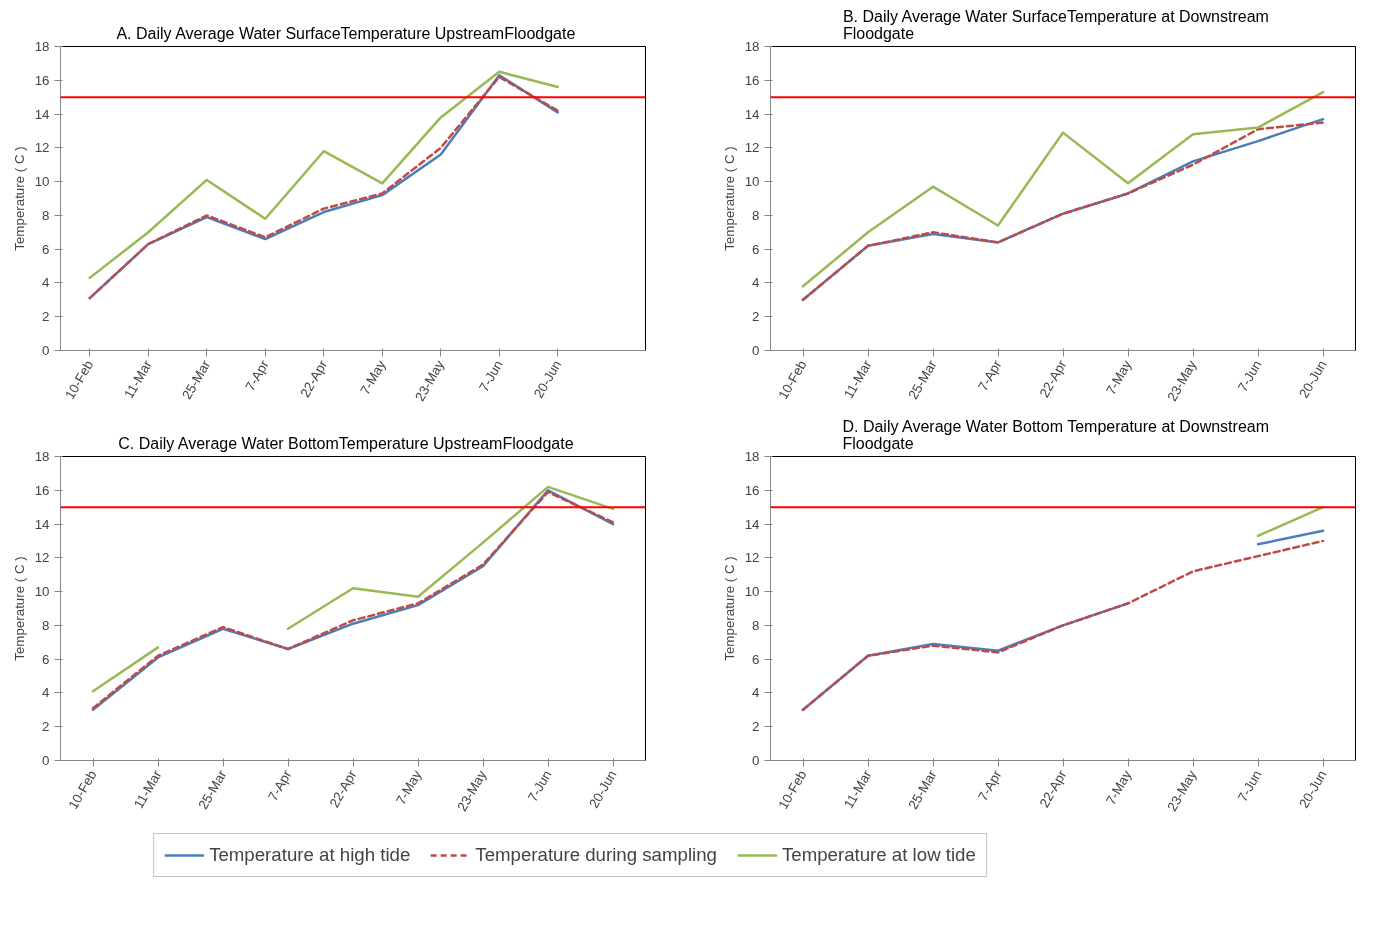  I want to click on legend-label: Temperature at high tide, so click(310, 855).